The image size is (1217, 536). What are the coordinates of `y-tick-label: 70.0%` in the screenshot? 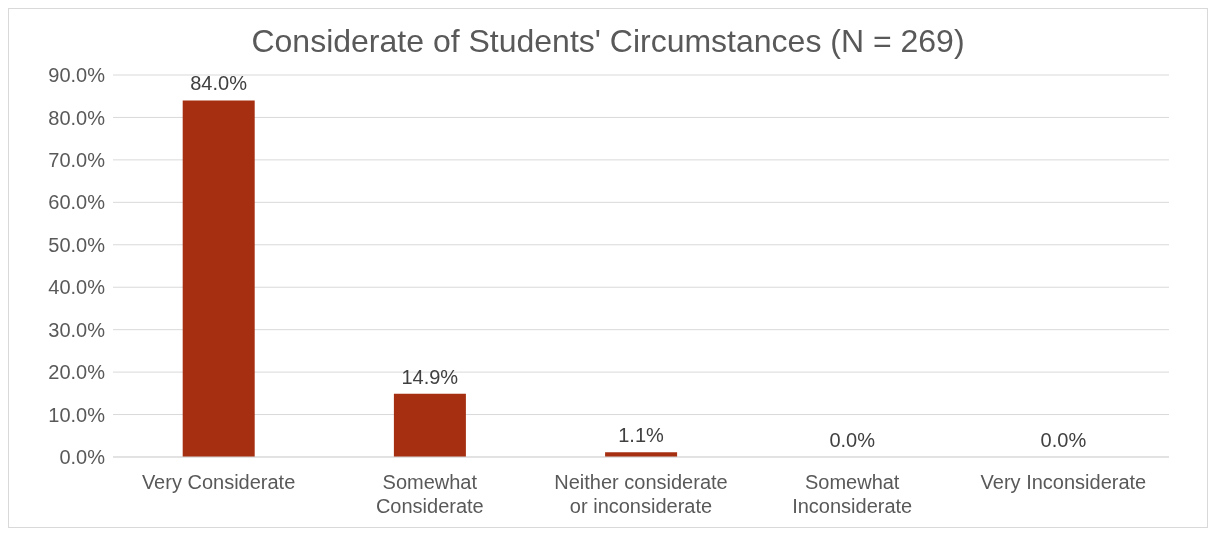 It's located at (77, 159).